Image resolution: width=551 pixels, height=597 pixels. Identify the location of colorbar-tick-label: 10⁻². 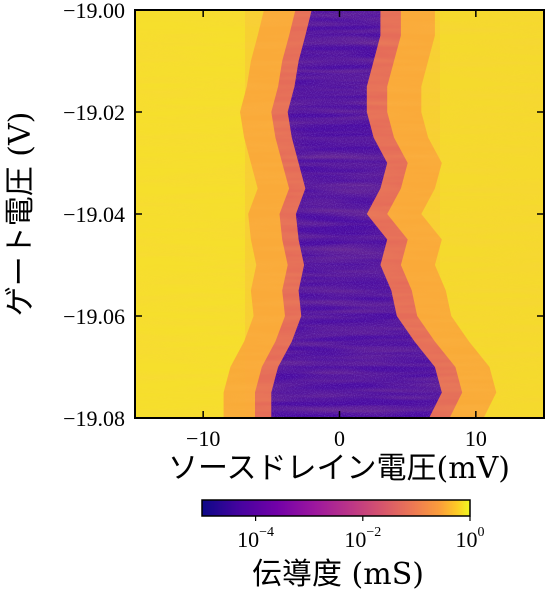
(362, 538).